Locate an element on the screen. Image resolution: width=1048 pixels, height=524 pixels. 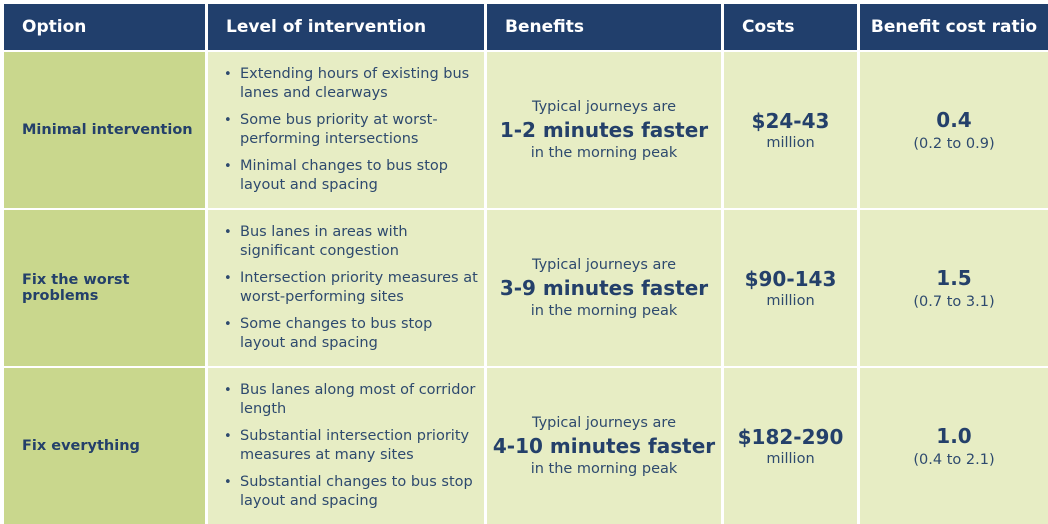
ratio-range: (0.2 to 0.9) is located at coordinates (954, 144).